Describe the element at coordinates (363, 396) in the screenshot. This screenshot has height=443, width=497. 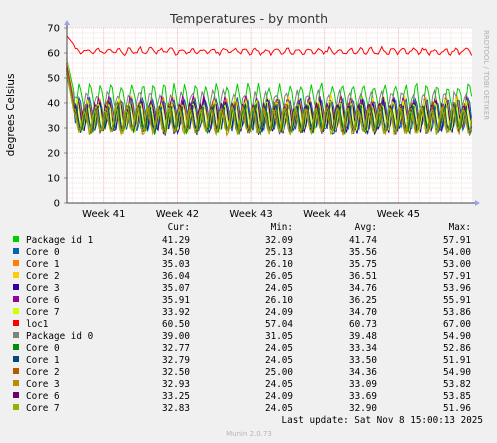
I see `legend-value: 33.69` at that location.